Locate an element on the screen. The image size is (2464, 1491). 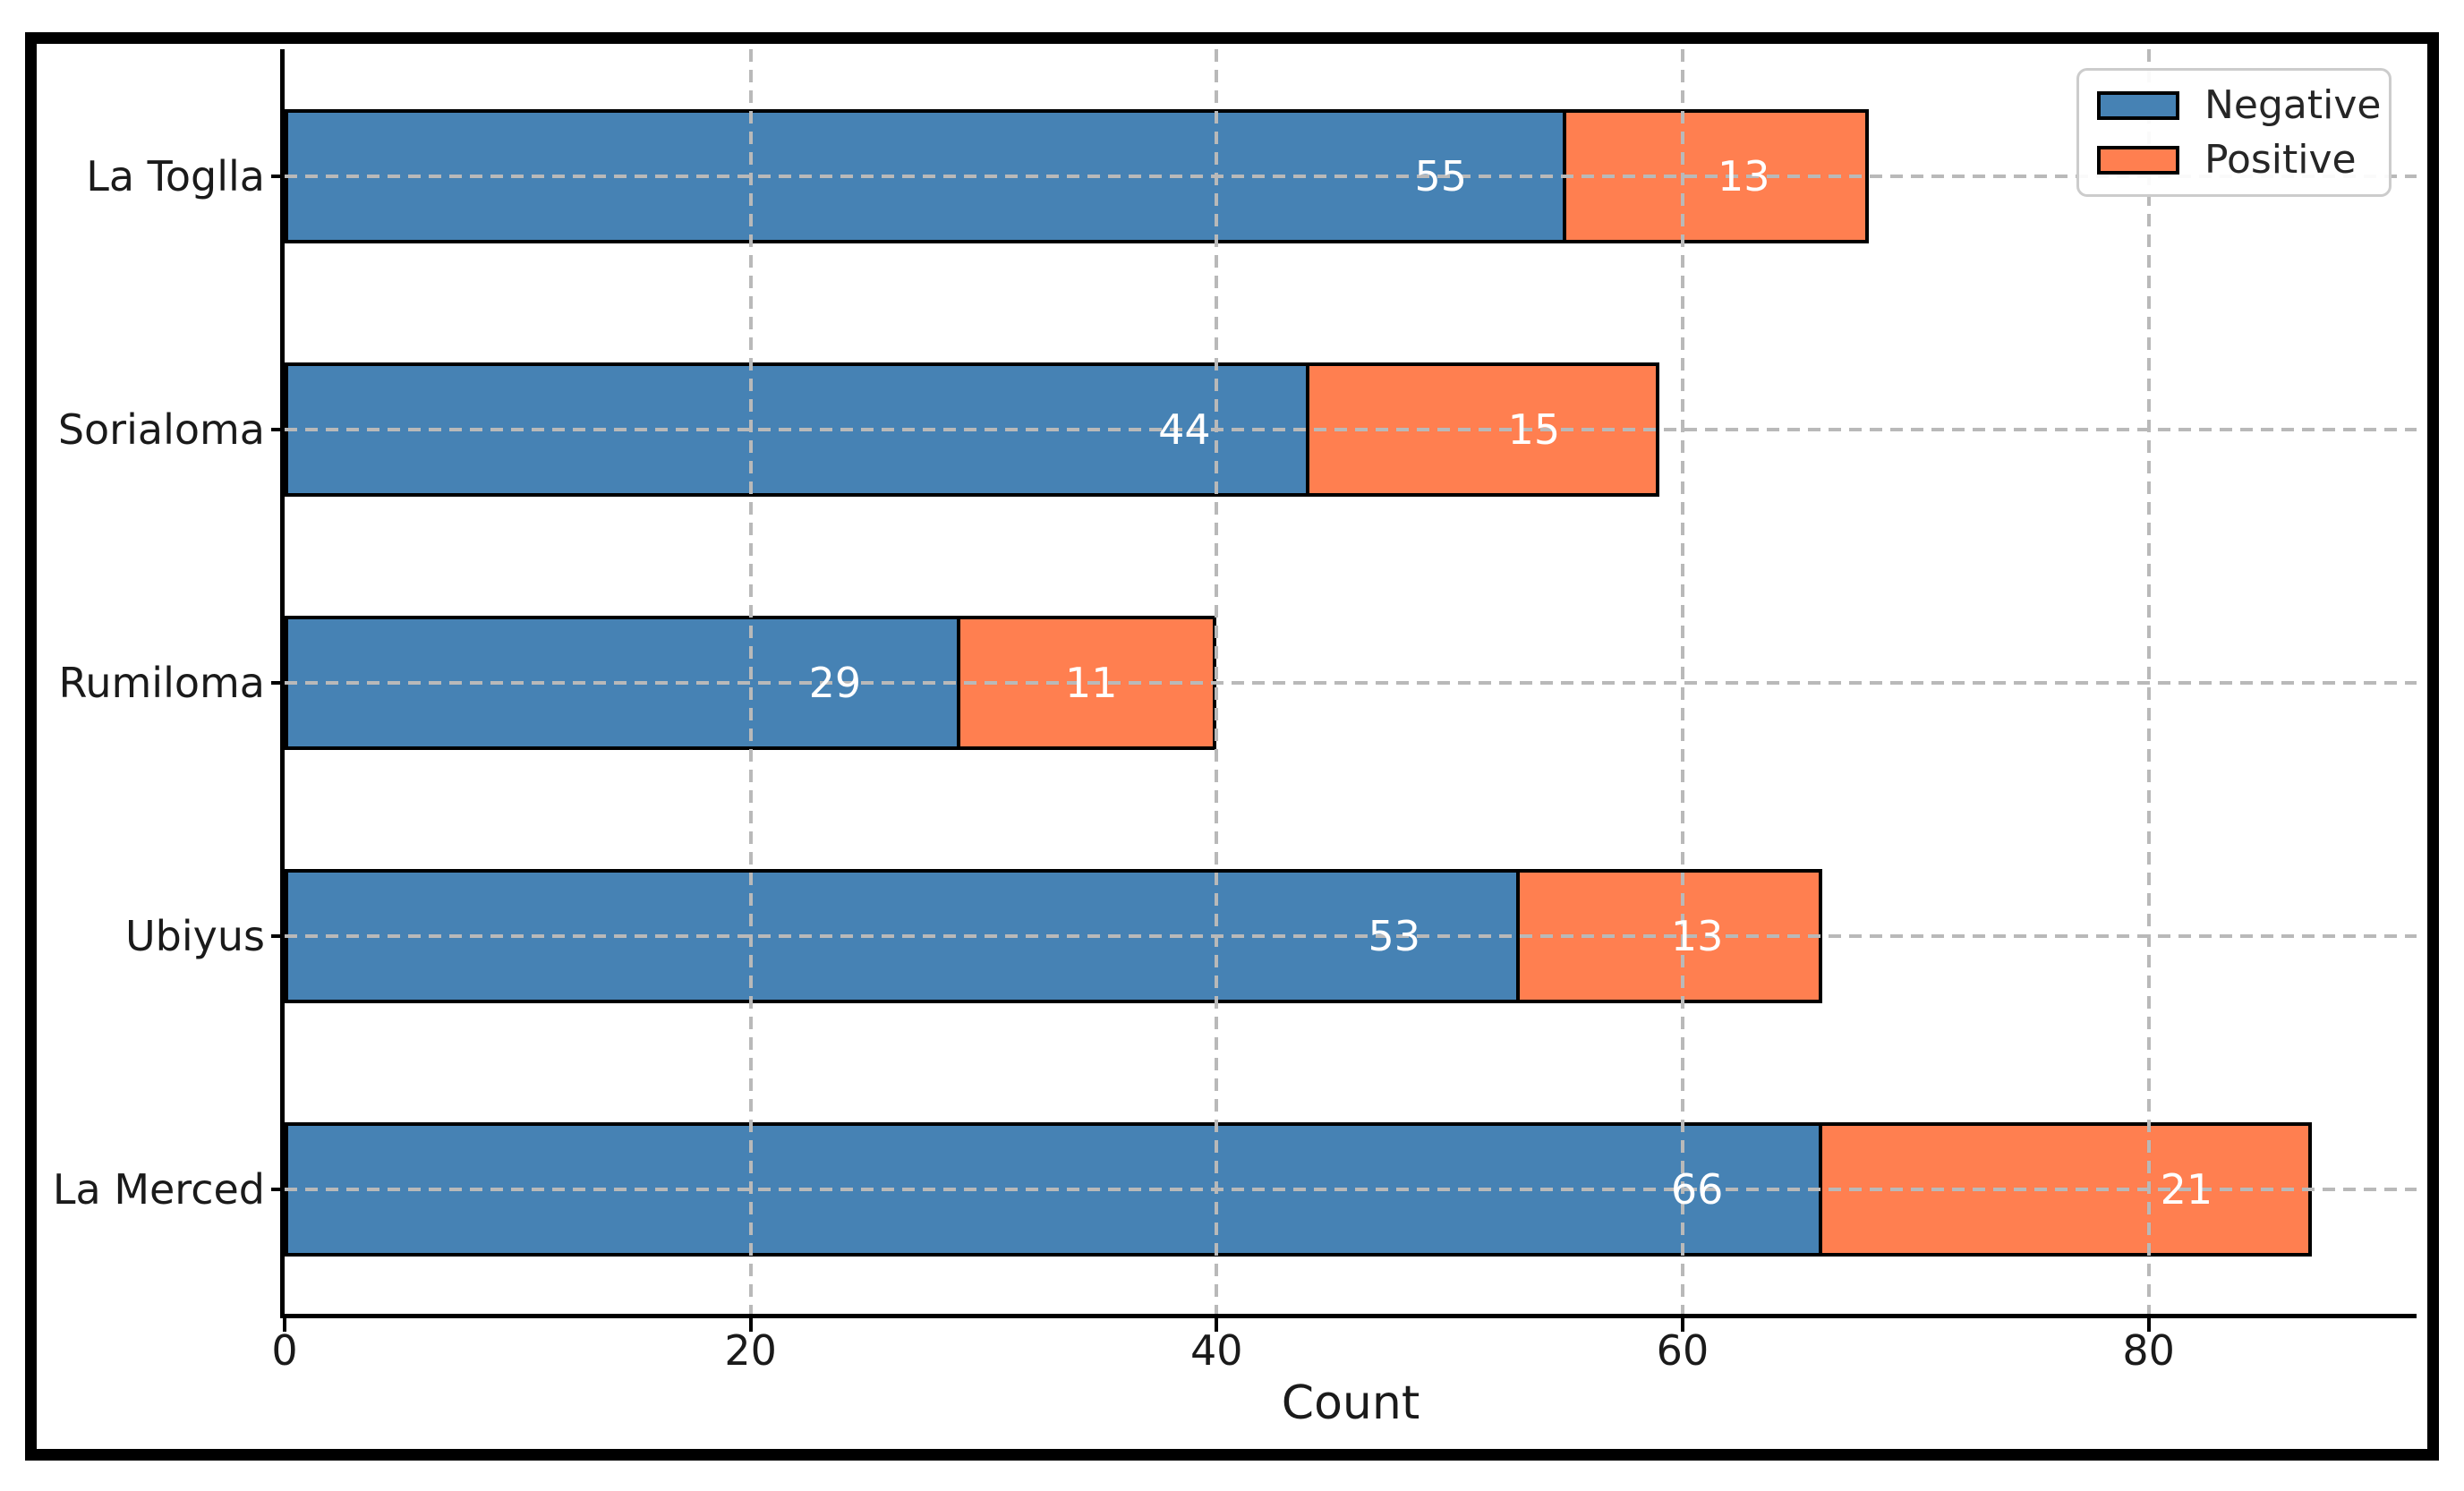
bar-value-label-positive-rumiloma: 11 is located at coordinates (1091, 682).